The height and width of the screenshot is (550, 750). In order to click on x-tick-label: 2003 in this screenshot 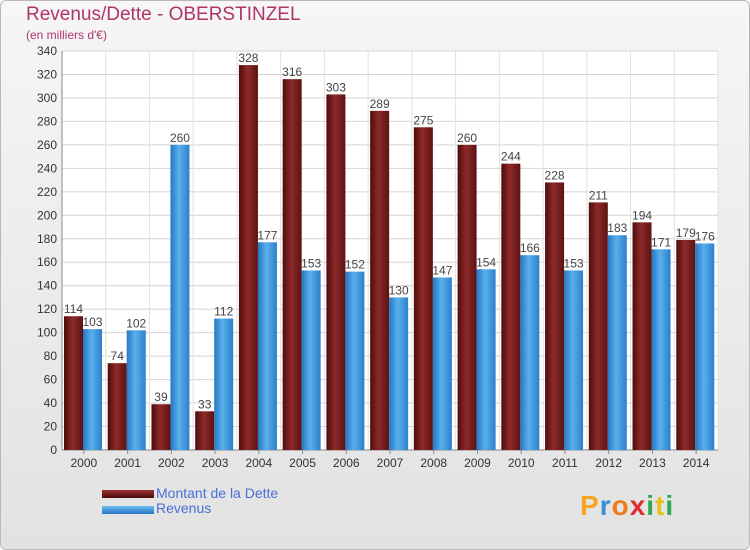, I will do `click(215, 463)`.